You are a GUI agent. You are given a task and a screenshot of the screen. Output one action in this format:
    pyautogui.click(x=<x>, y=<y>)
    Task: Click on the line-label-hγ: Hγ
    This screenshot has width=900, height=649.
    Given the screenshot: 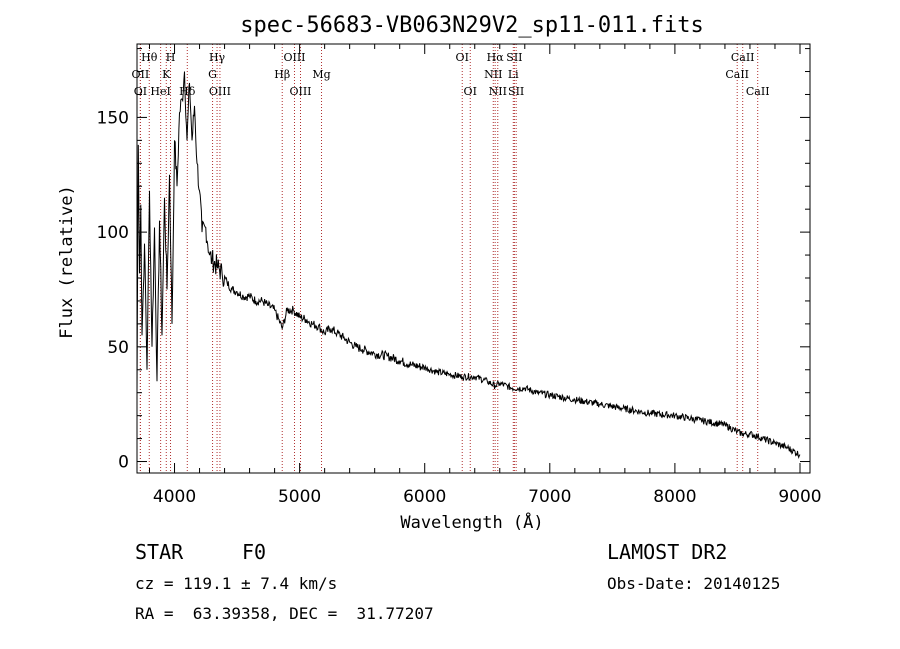 What is the action you would take?
    pyautogui.click(x=217, y=57)
    